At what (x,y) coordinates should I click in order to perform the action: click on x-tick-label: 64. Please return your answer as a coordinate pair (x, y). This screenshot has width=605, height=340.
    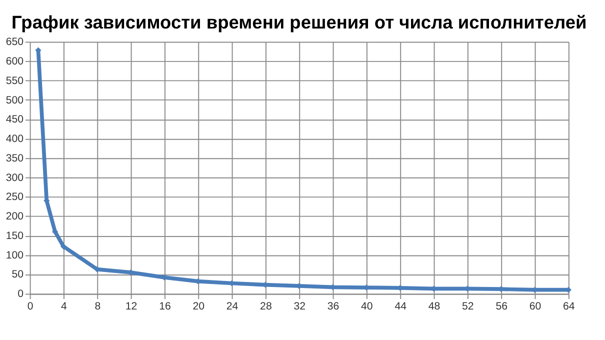
    Looking at the image, I should click on (569, 306).